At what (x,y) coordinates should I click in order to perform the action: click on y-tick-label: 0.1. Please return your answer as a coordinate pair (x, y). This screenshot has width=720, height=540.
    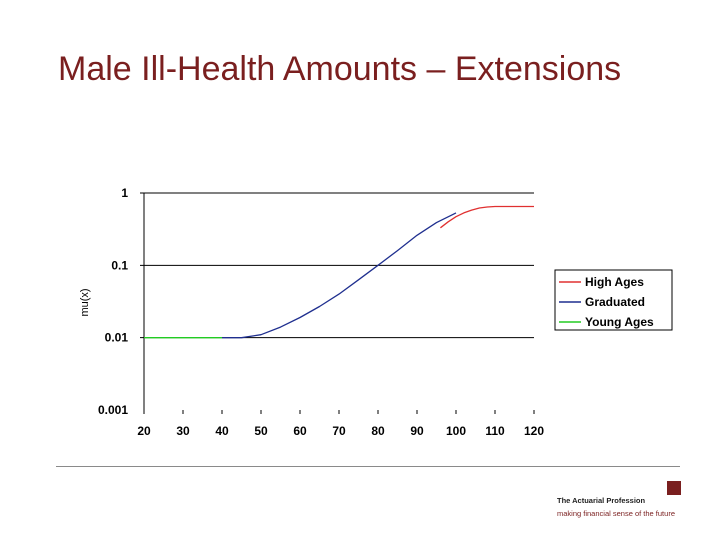
    Looking at the image, I should click on (119, 265).